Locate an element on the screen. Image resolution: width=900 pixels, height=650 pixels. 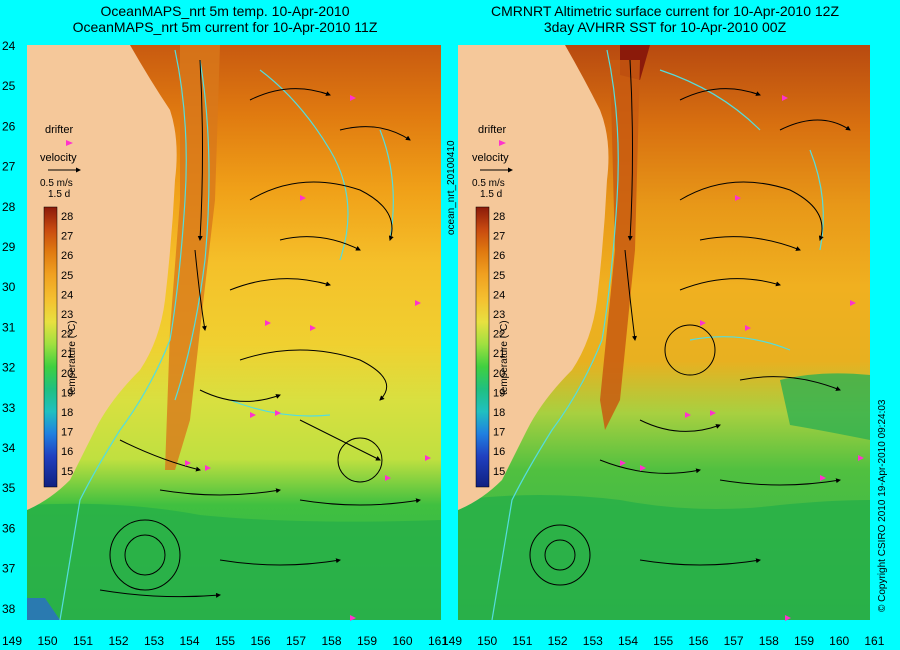
left-scale-line1: 0.5 m/s is located at coordinates (56, 183).